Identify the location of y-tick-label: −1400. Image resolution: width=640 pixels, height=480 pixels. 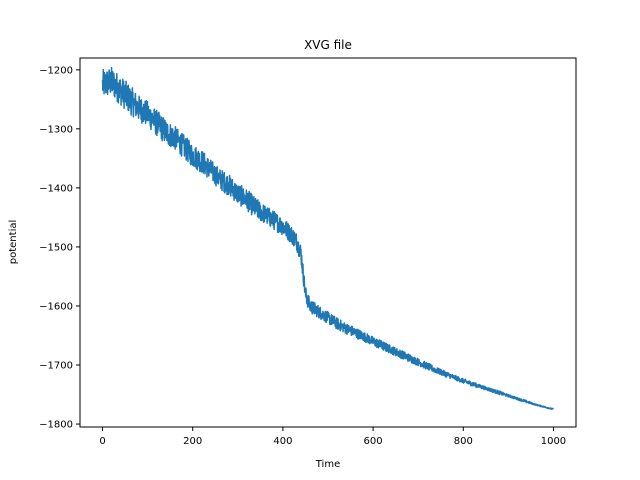
(56, 188).